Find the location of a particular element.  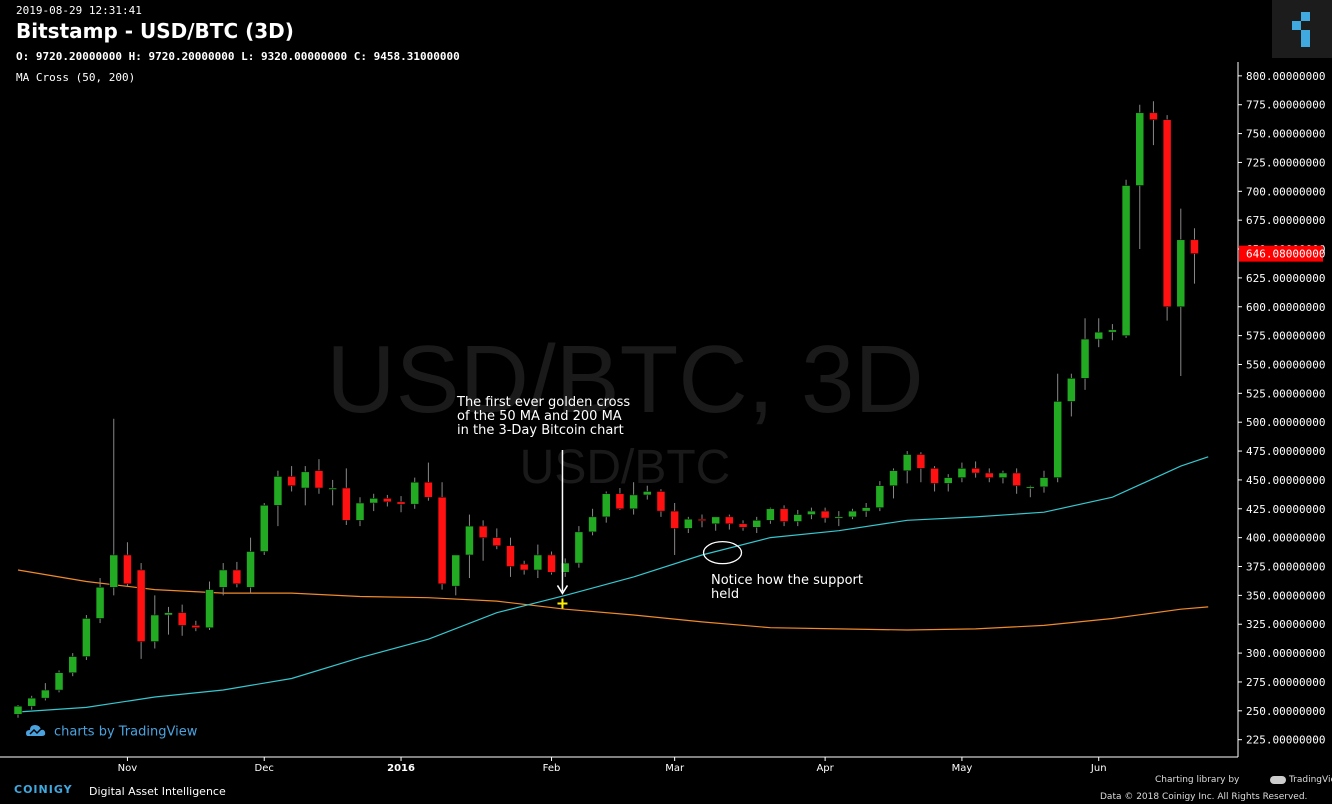

arrow-down-icon is located at coordinates (562, 590).